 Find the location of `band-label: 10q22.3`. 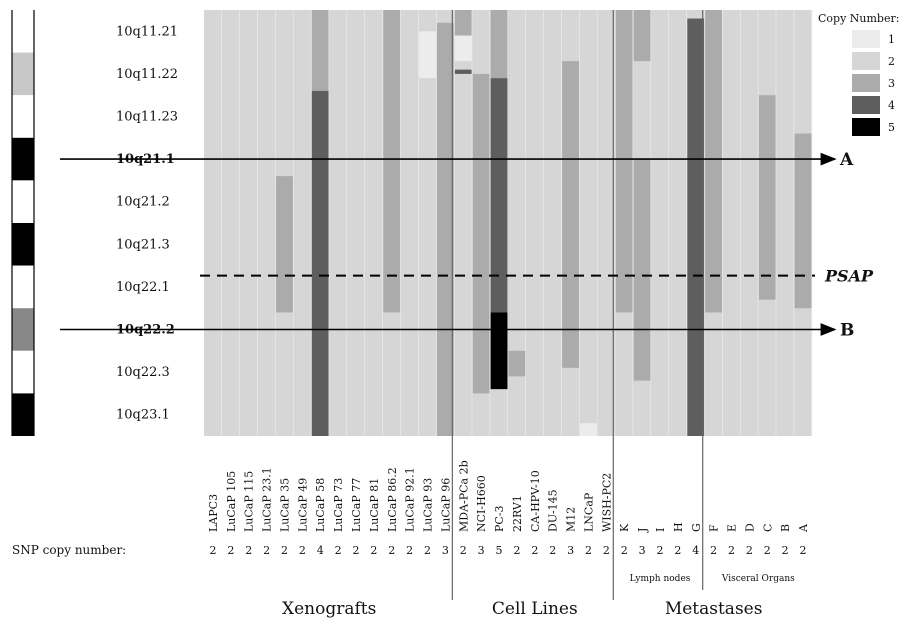

band-label: 10q22.3 is located at coordinates (143, 372).